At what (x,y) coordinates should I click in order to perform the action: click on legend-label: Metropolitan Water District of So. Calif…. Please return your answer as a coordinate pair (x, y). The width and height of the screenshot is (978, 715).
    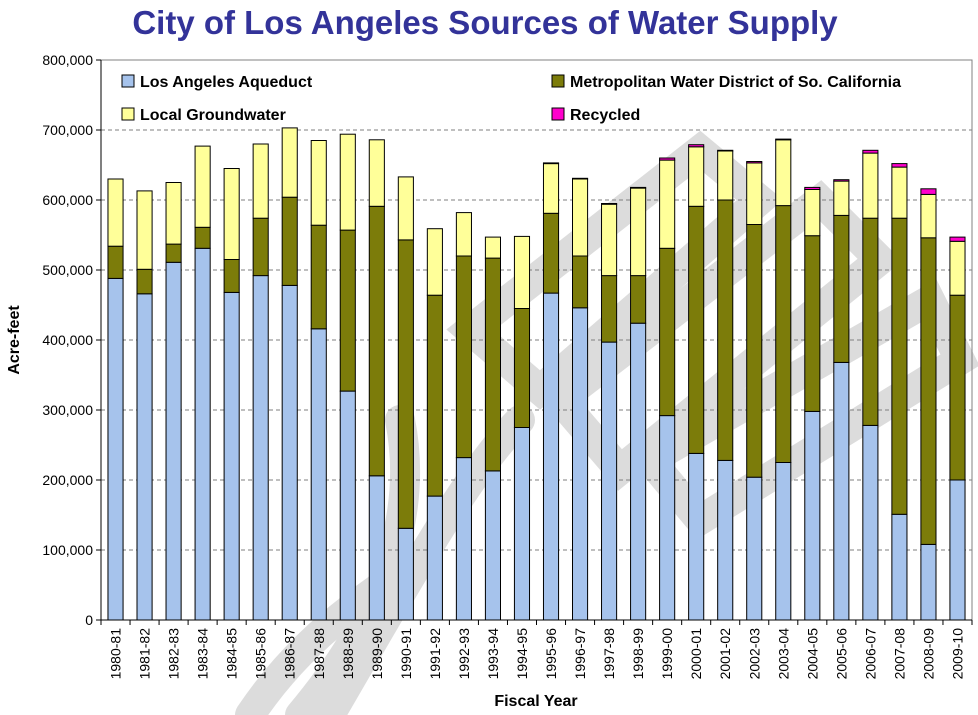
    Looking at the image, I should click on (735, 82).